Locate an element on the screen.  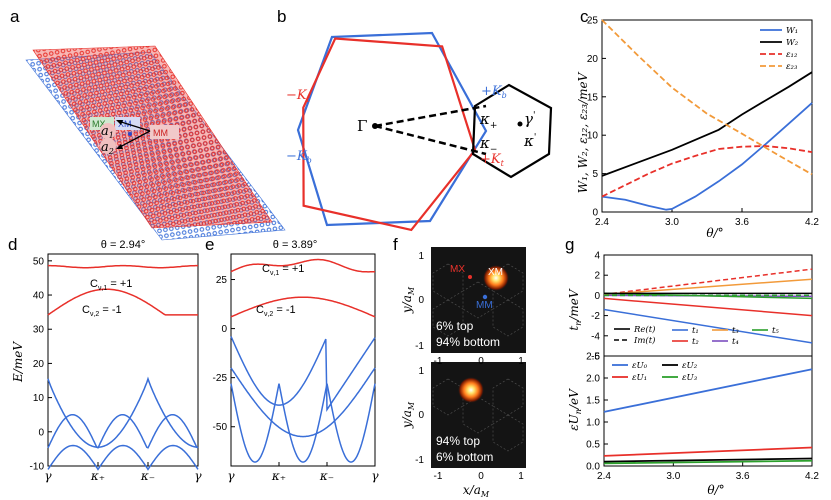
chart-d-ytick-label: 0 is located at coordinates (41, 432).